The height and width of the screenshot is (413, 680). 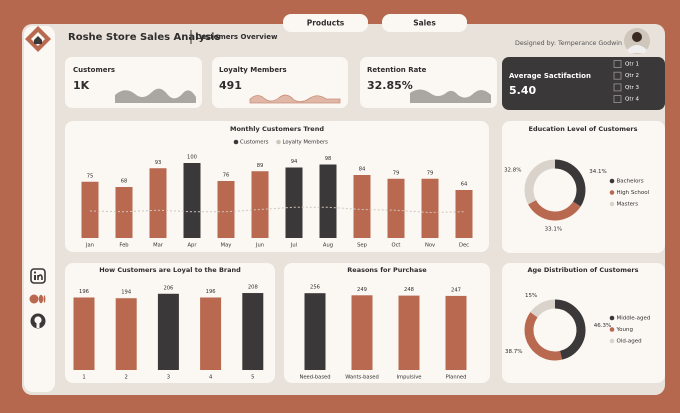 What do you see at coordinates (211, 292) in the screenshot?
I see `data-label: 196` at bounding box center [211, 292].